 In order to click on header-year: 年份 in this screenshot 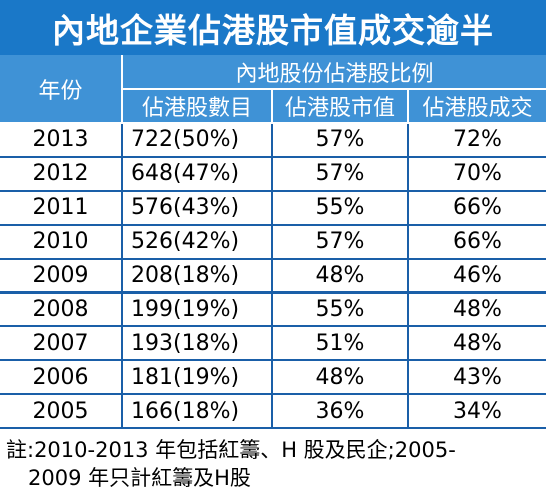, I will do `click(60, 88)`.